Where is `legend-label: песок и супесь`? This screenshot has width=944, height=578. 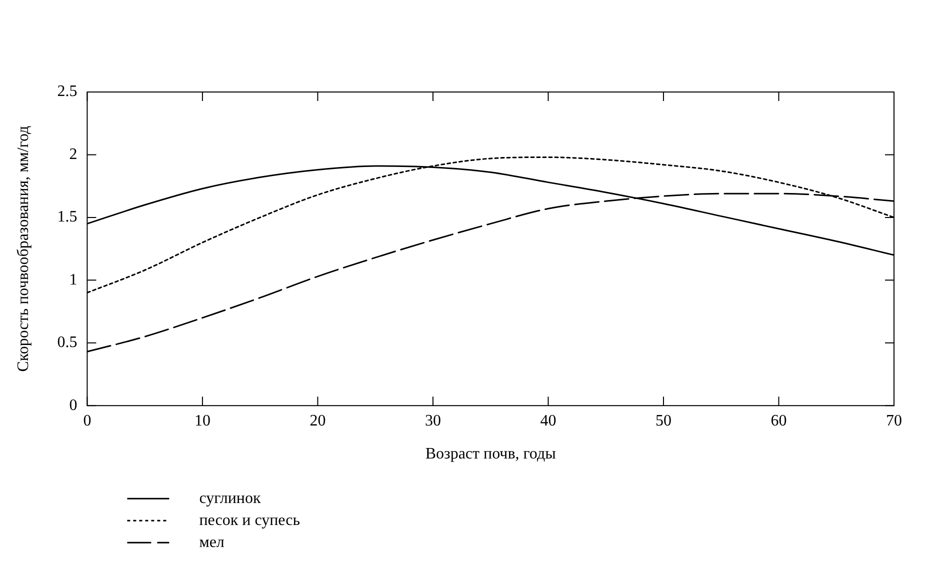
legend-label: песок и супесь is located at coordinates (249, 520).